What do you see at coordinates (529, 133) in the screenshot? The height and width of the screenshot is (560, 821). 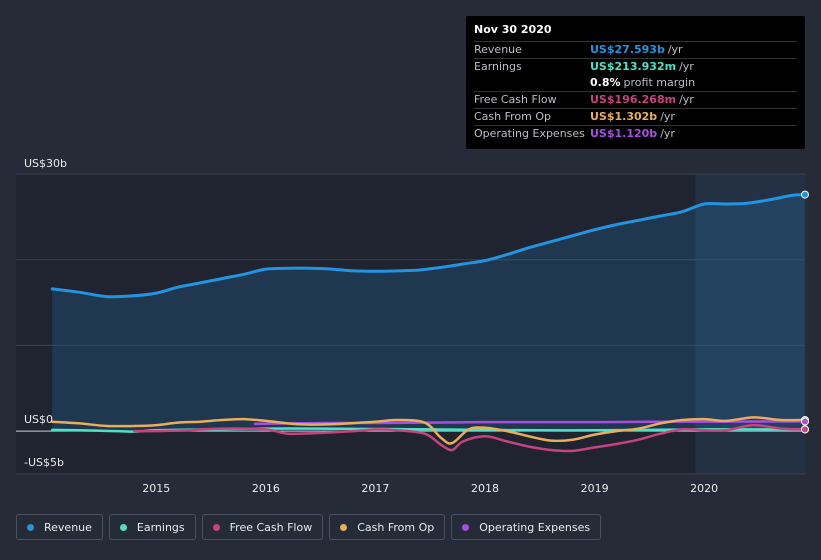 I see `tooltip-row-label: Operating Expenses` at bounding box center [529, 133].